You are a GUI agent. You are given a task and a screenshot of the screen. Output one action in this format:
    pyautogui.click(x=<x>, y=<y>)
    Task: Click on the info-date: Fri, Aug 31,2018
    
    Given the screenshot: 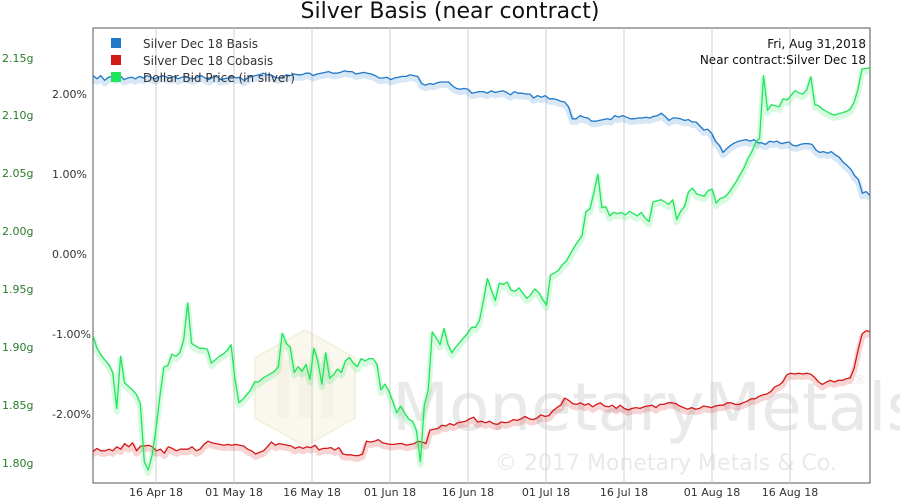 What is the action you would take?
    pyautogui.click(x=816, y=44)
    